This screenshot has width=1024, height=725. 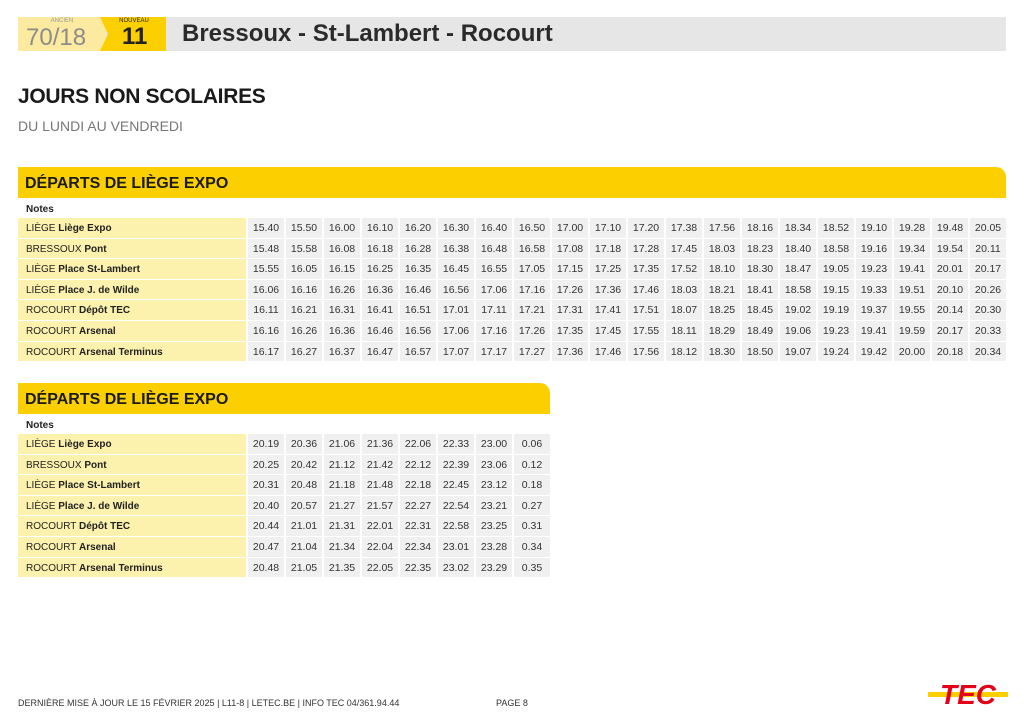 I want to click on departure-time: 18.34, so click(x=797, y=228).